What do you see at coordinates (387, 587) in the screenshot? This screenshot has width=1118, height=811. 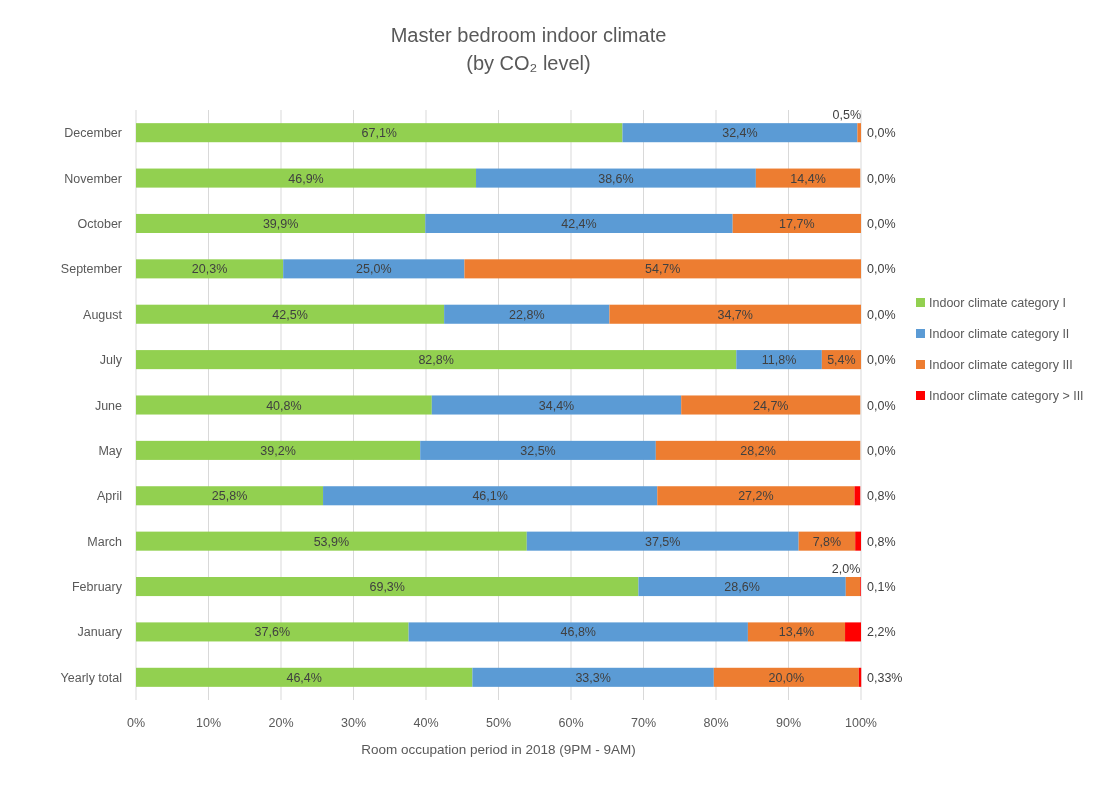 I see `data-label: 69,3%` at bounding box center [387, 587].